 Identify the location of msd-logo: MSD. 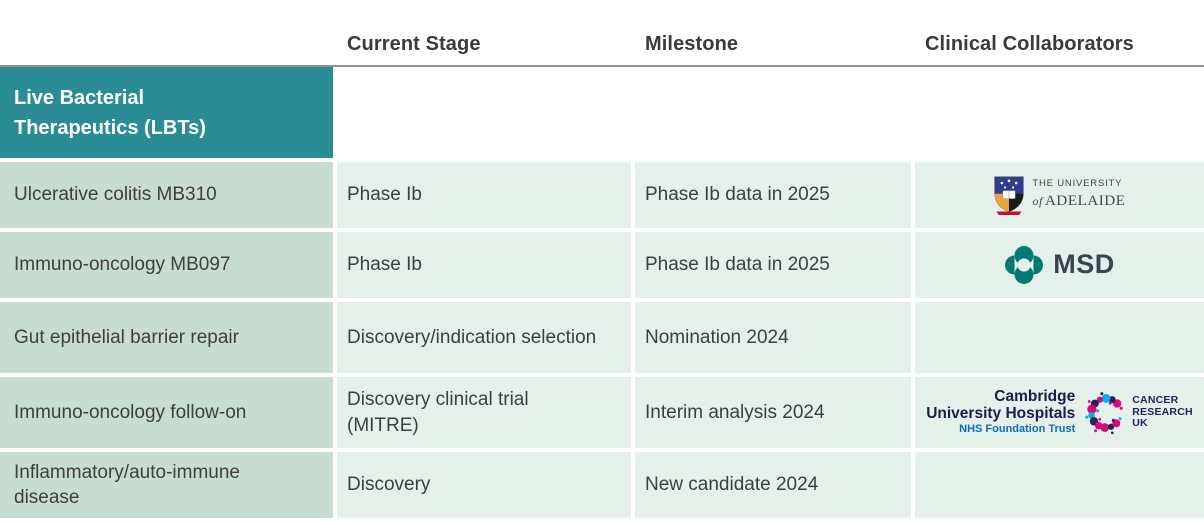
(1059, 265).